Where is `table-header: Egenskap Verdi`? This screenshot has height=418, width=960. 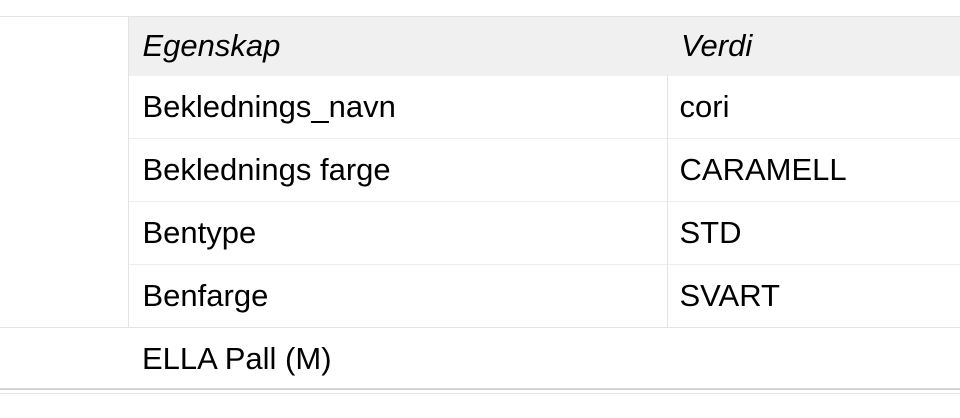
table-header: Egenskap Verdi is located at coordinates (480, 46).